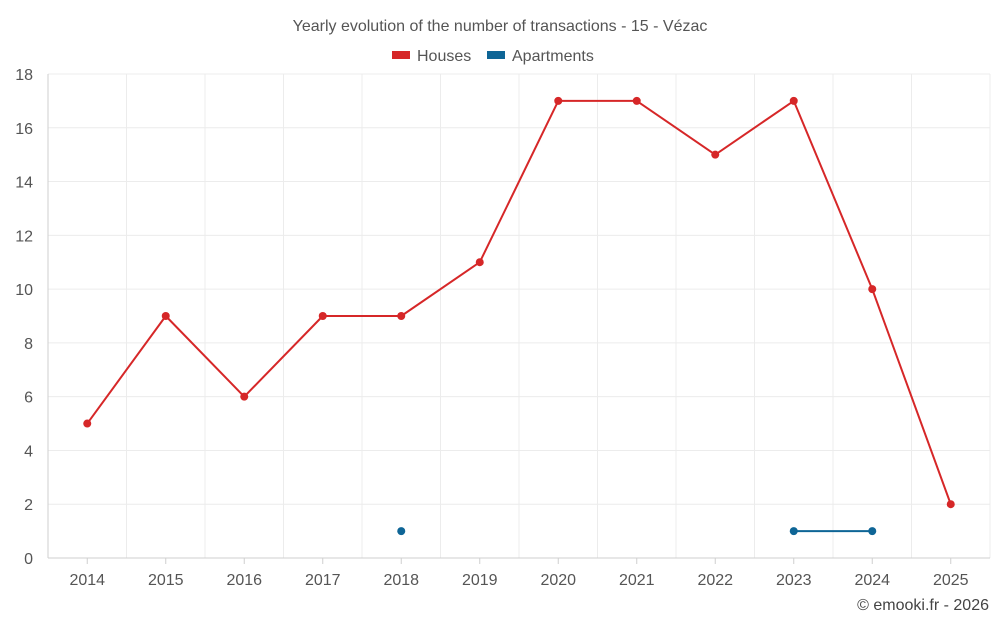 This screenshot has width=1000, height=625. What do you see at coordinates (872, 580) in the screenshot?
I see `x-tick-label: 2024` at bounding box center [872, 580].